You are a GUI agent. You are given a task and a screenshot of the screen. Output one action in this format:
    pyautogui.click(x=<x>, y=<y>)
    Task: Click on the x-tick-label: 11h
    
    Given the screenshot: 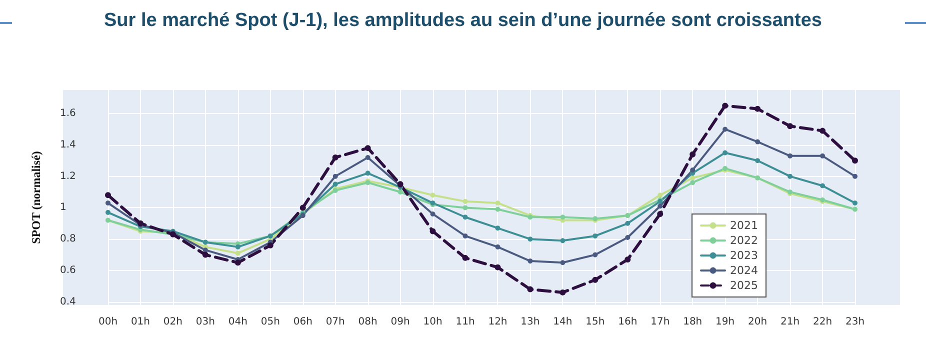 What is the action you would take?
    pyautogui.click(x=465, y=322)
    